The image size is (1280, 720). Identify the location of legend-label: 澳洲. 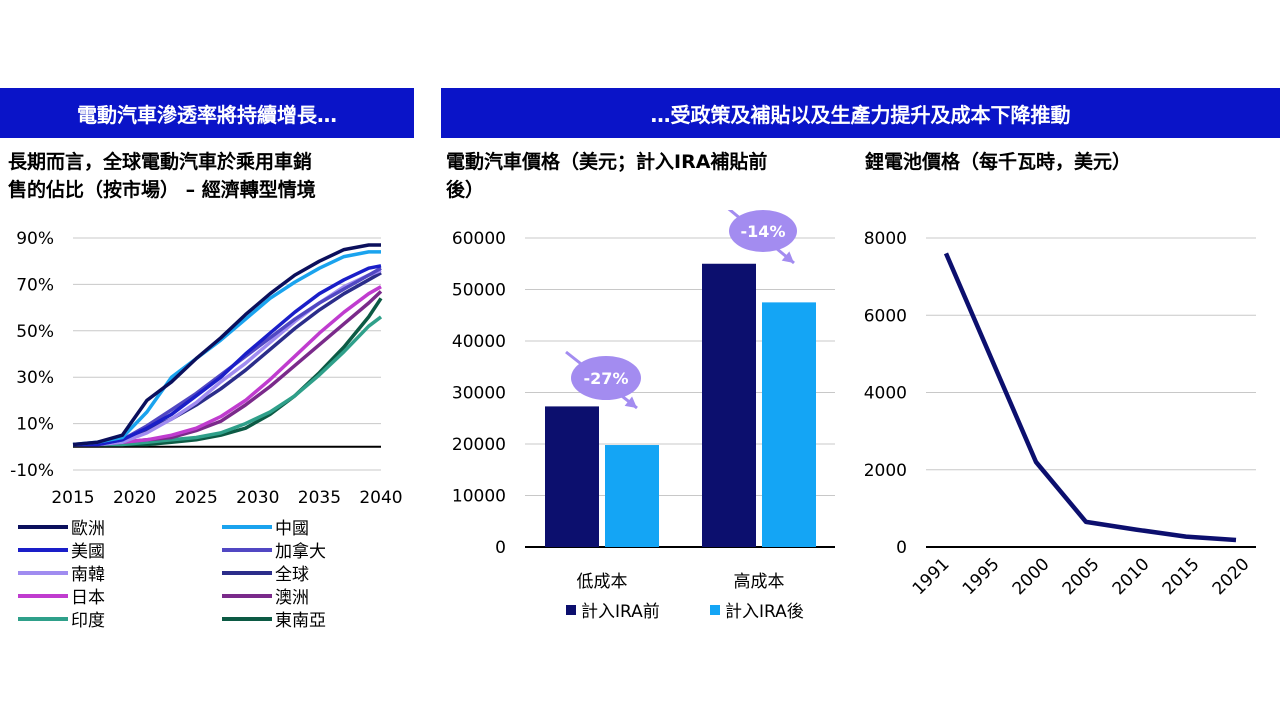
(292, 598).